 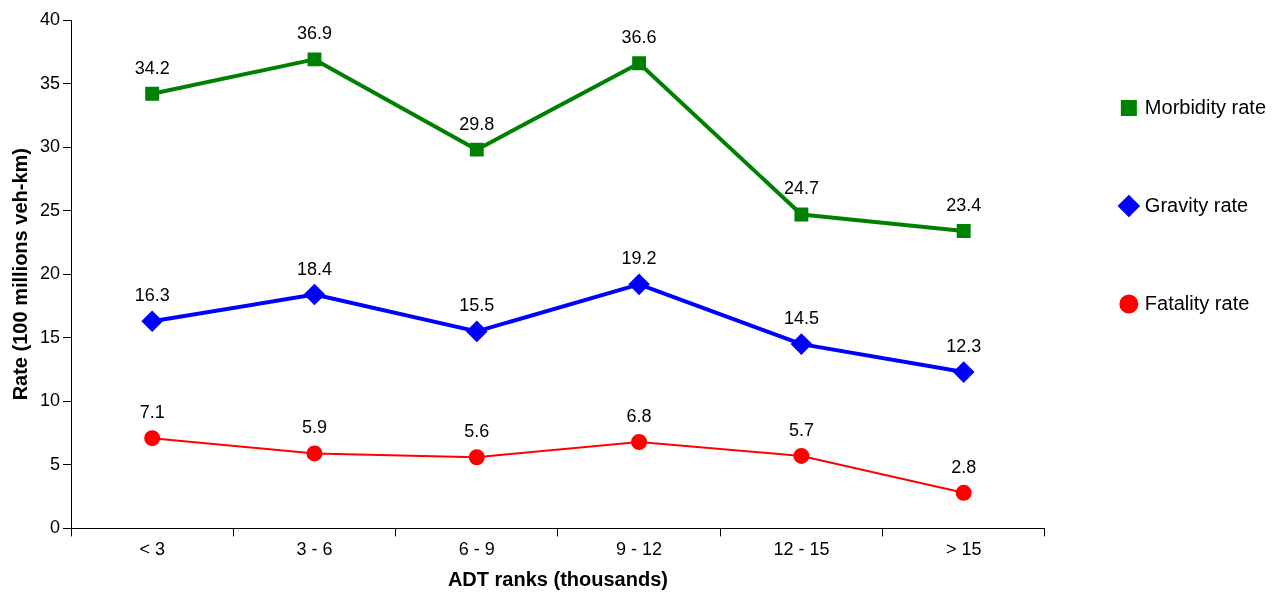 I want to click on legend-label: Gravity rate, so click(x=1196, y=204).